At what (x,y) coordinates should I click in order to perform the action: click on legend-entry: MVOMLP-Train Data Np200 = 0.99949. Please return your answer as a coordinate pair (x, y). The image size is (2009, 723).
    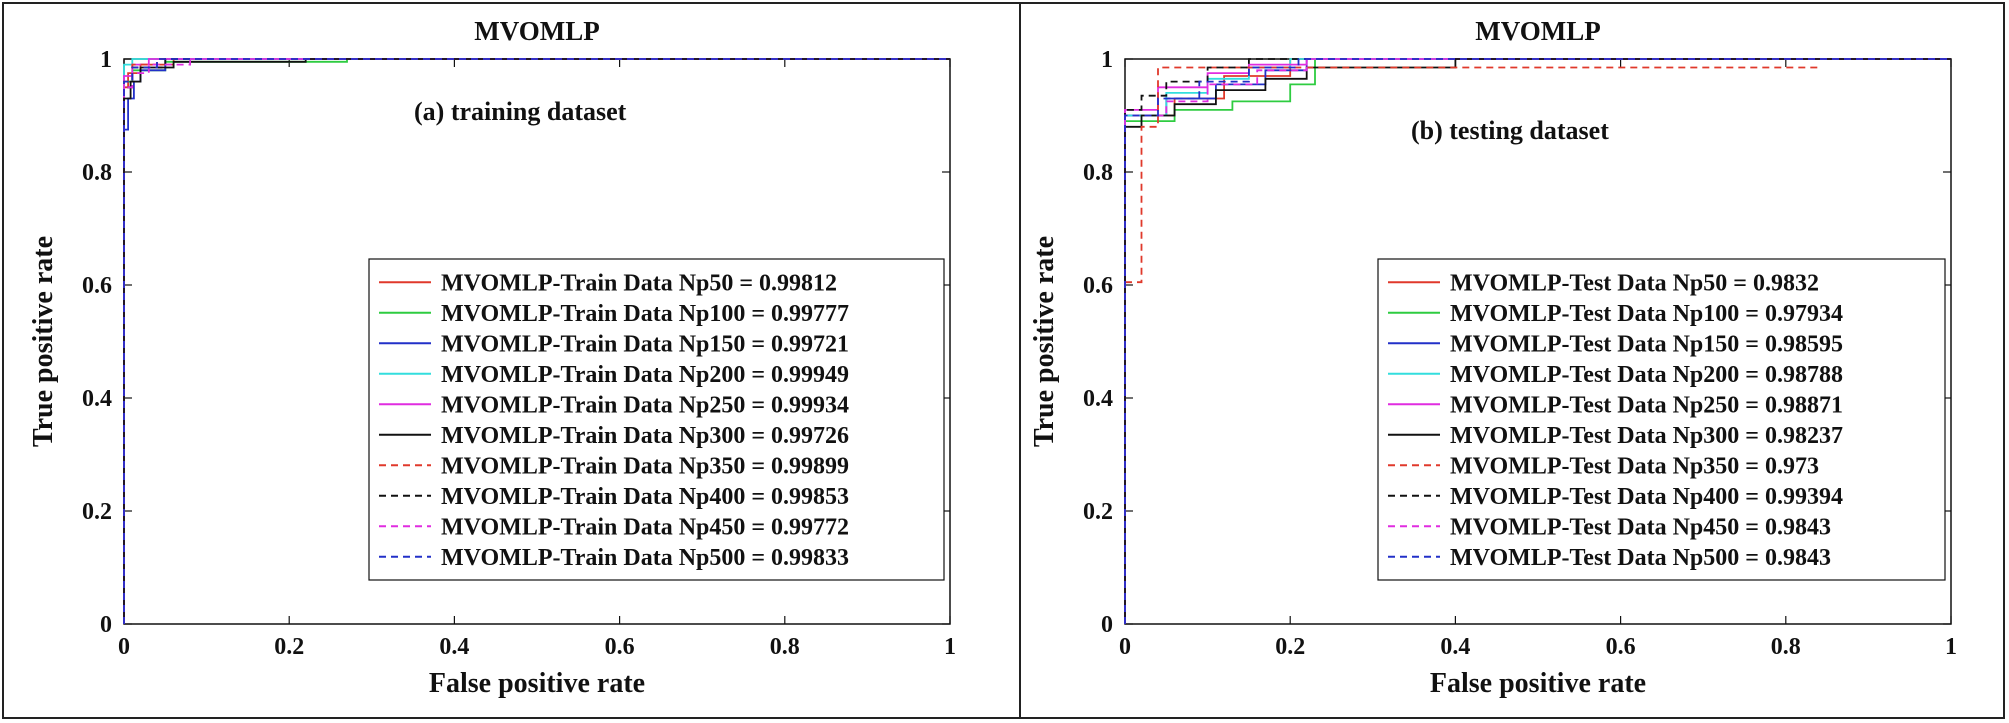
    Looking at the image, I should click on (645, 375).